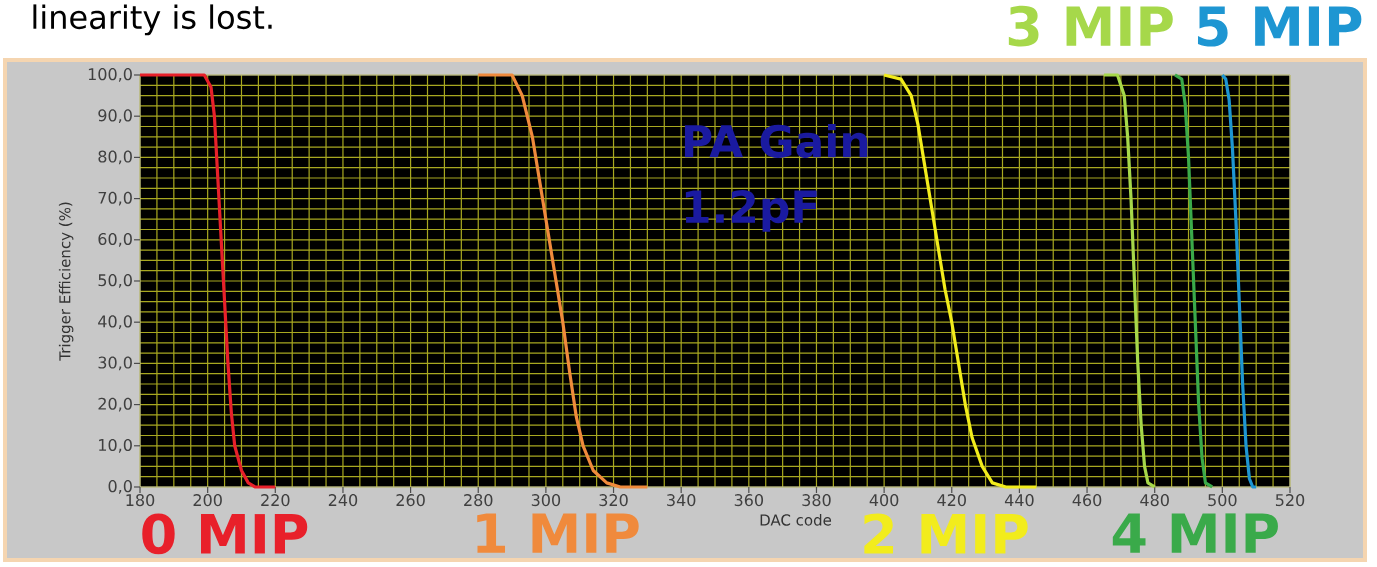  Describe the element at coordinates (1019, 500) in the screenshot. I see `x-tick-label: 440` at that location.